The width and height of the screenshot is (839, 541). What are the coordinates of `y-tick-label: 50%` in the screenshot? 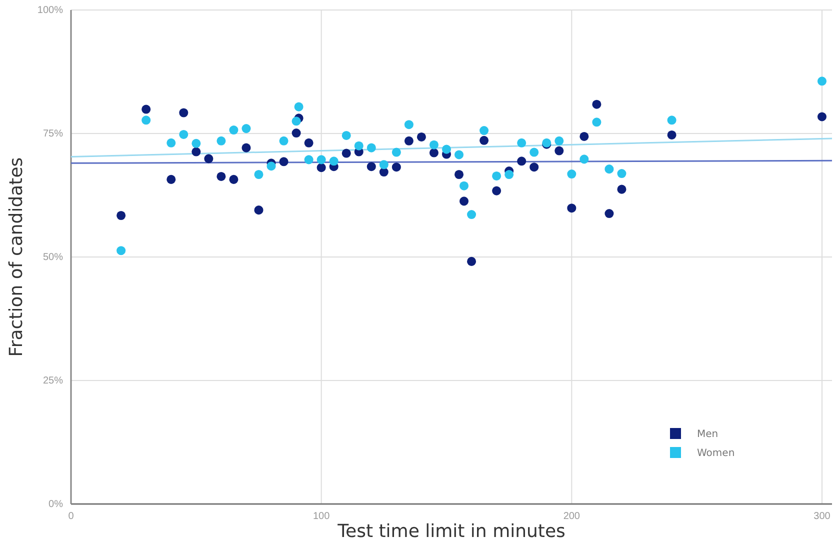 It's located at (53, 258).